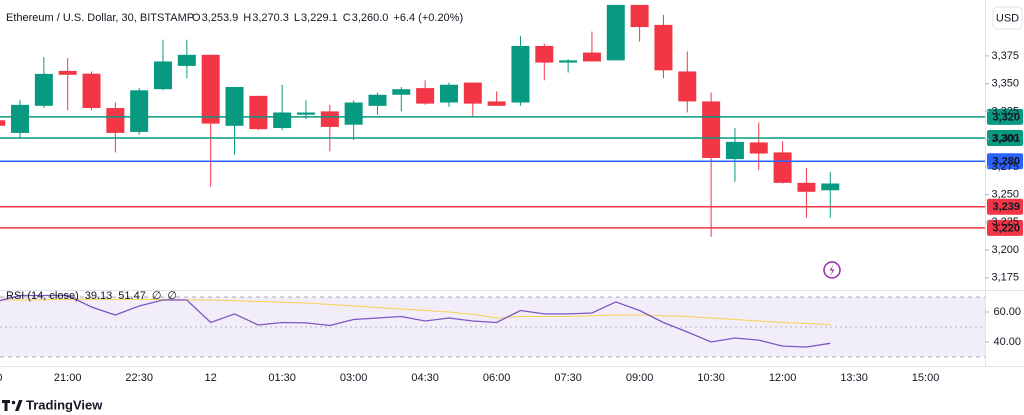 This screenshot has width=1024, height=415. Describe the element at coordinates (1005, 167) in the screenshot. I see `y-tick-label: 3,275` at that location.